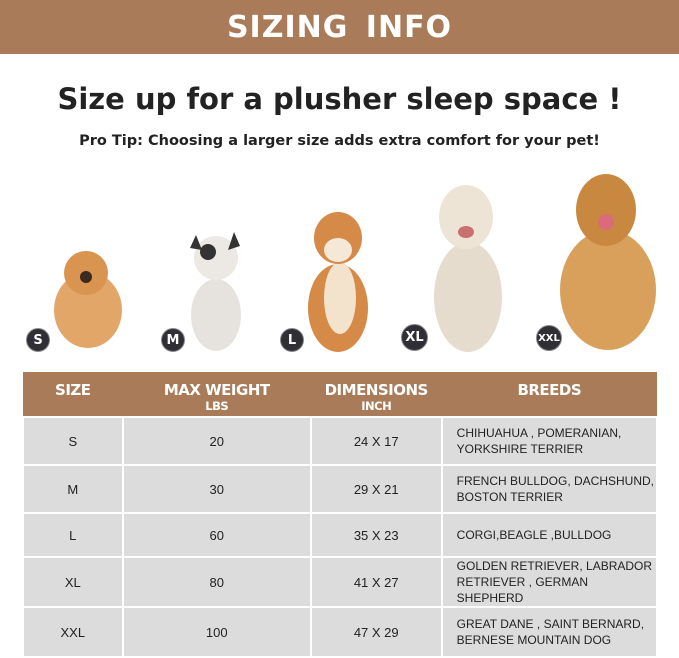 The image size is (679, 658). What do you see at coordinates (376, 632) in the screenshot?
I see `cell-dimensions: 47 X 29` at bounding box center [376, 632].